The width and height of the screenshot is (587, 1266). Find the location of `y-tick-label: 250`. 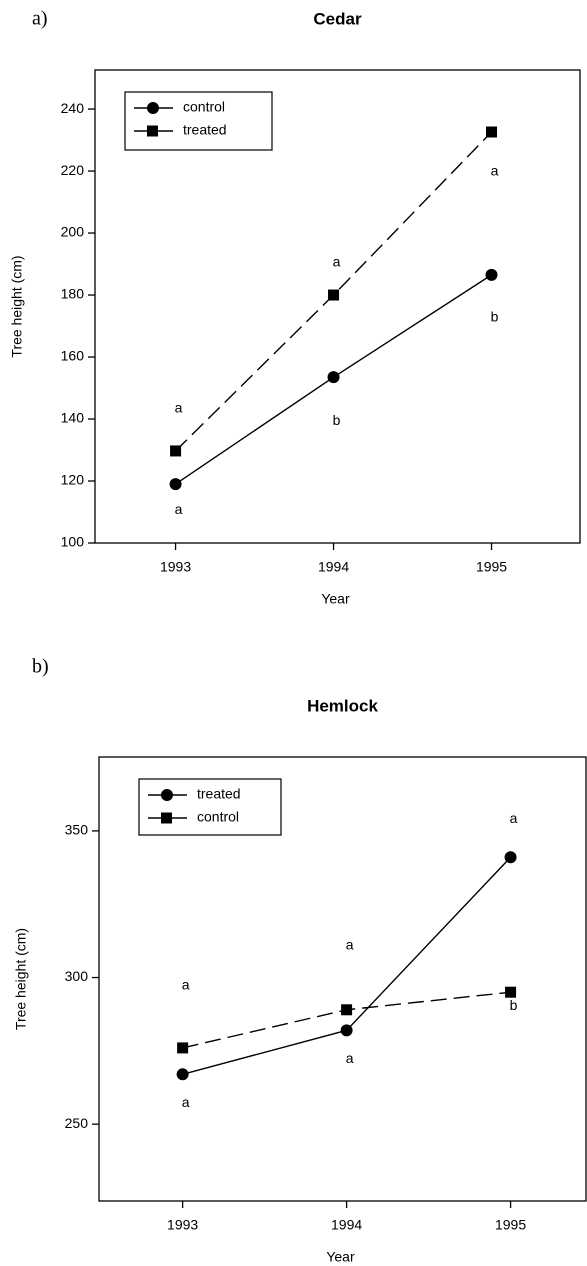

y-tick-label: 250 is located at coordinates (77, 1123).